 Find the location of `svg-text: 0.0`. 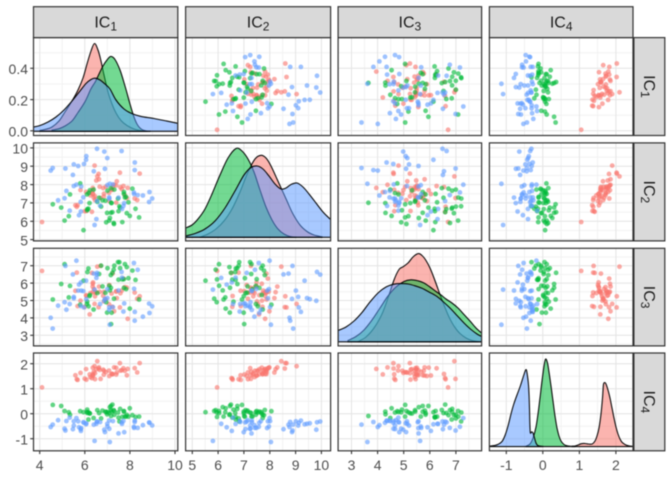

svg-text: 0.0 is located at coordinates (19, 132).